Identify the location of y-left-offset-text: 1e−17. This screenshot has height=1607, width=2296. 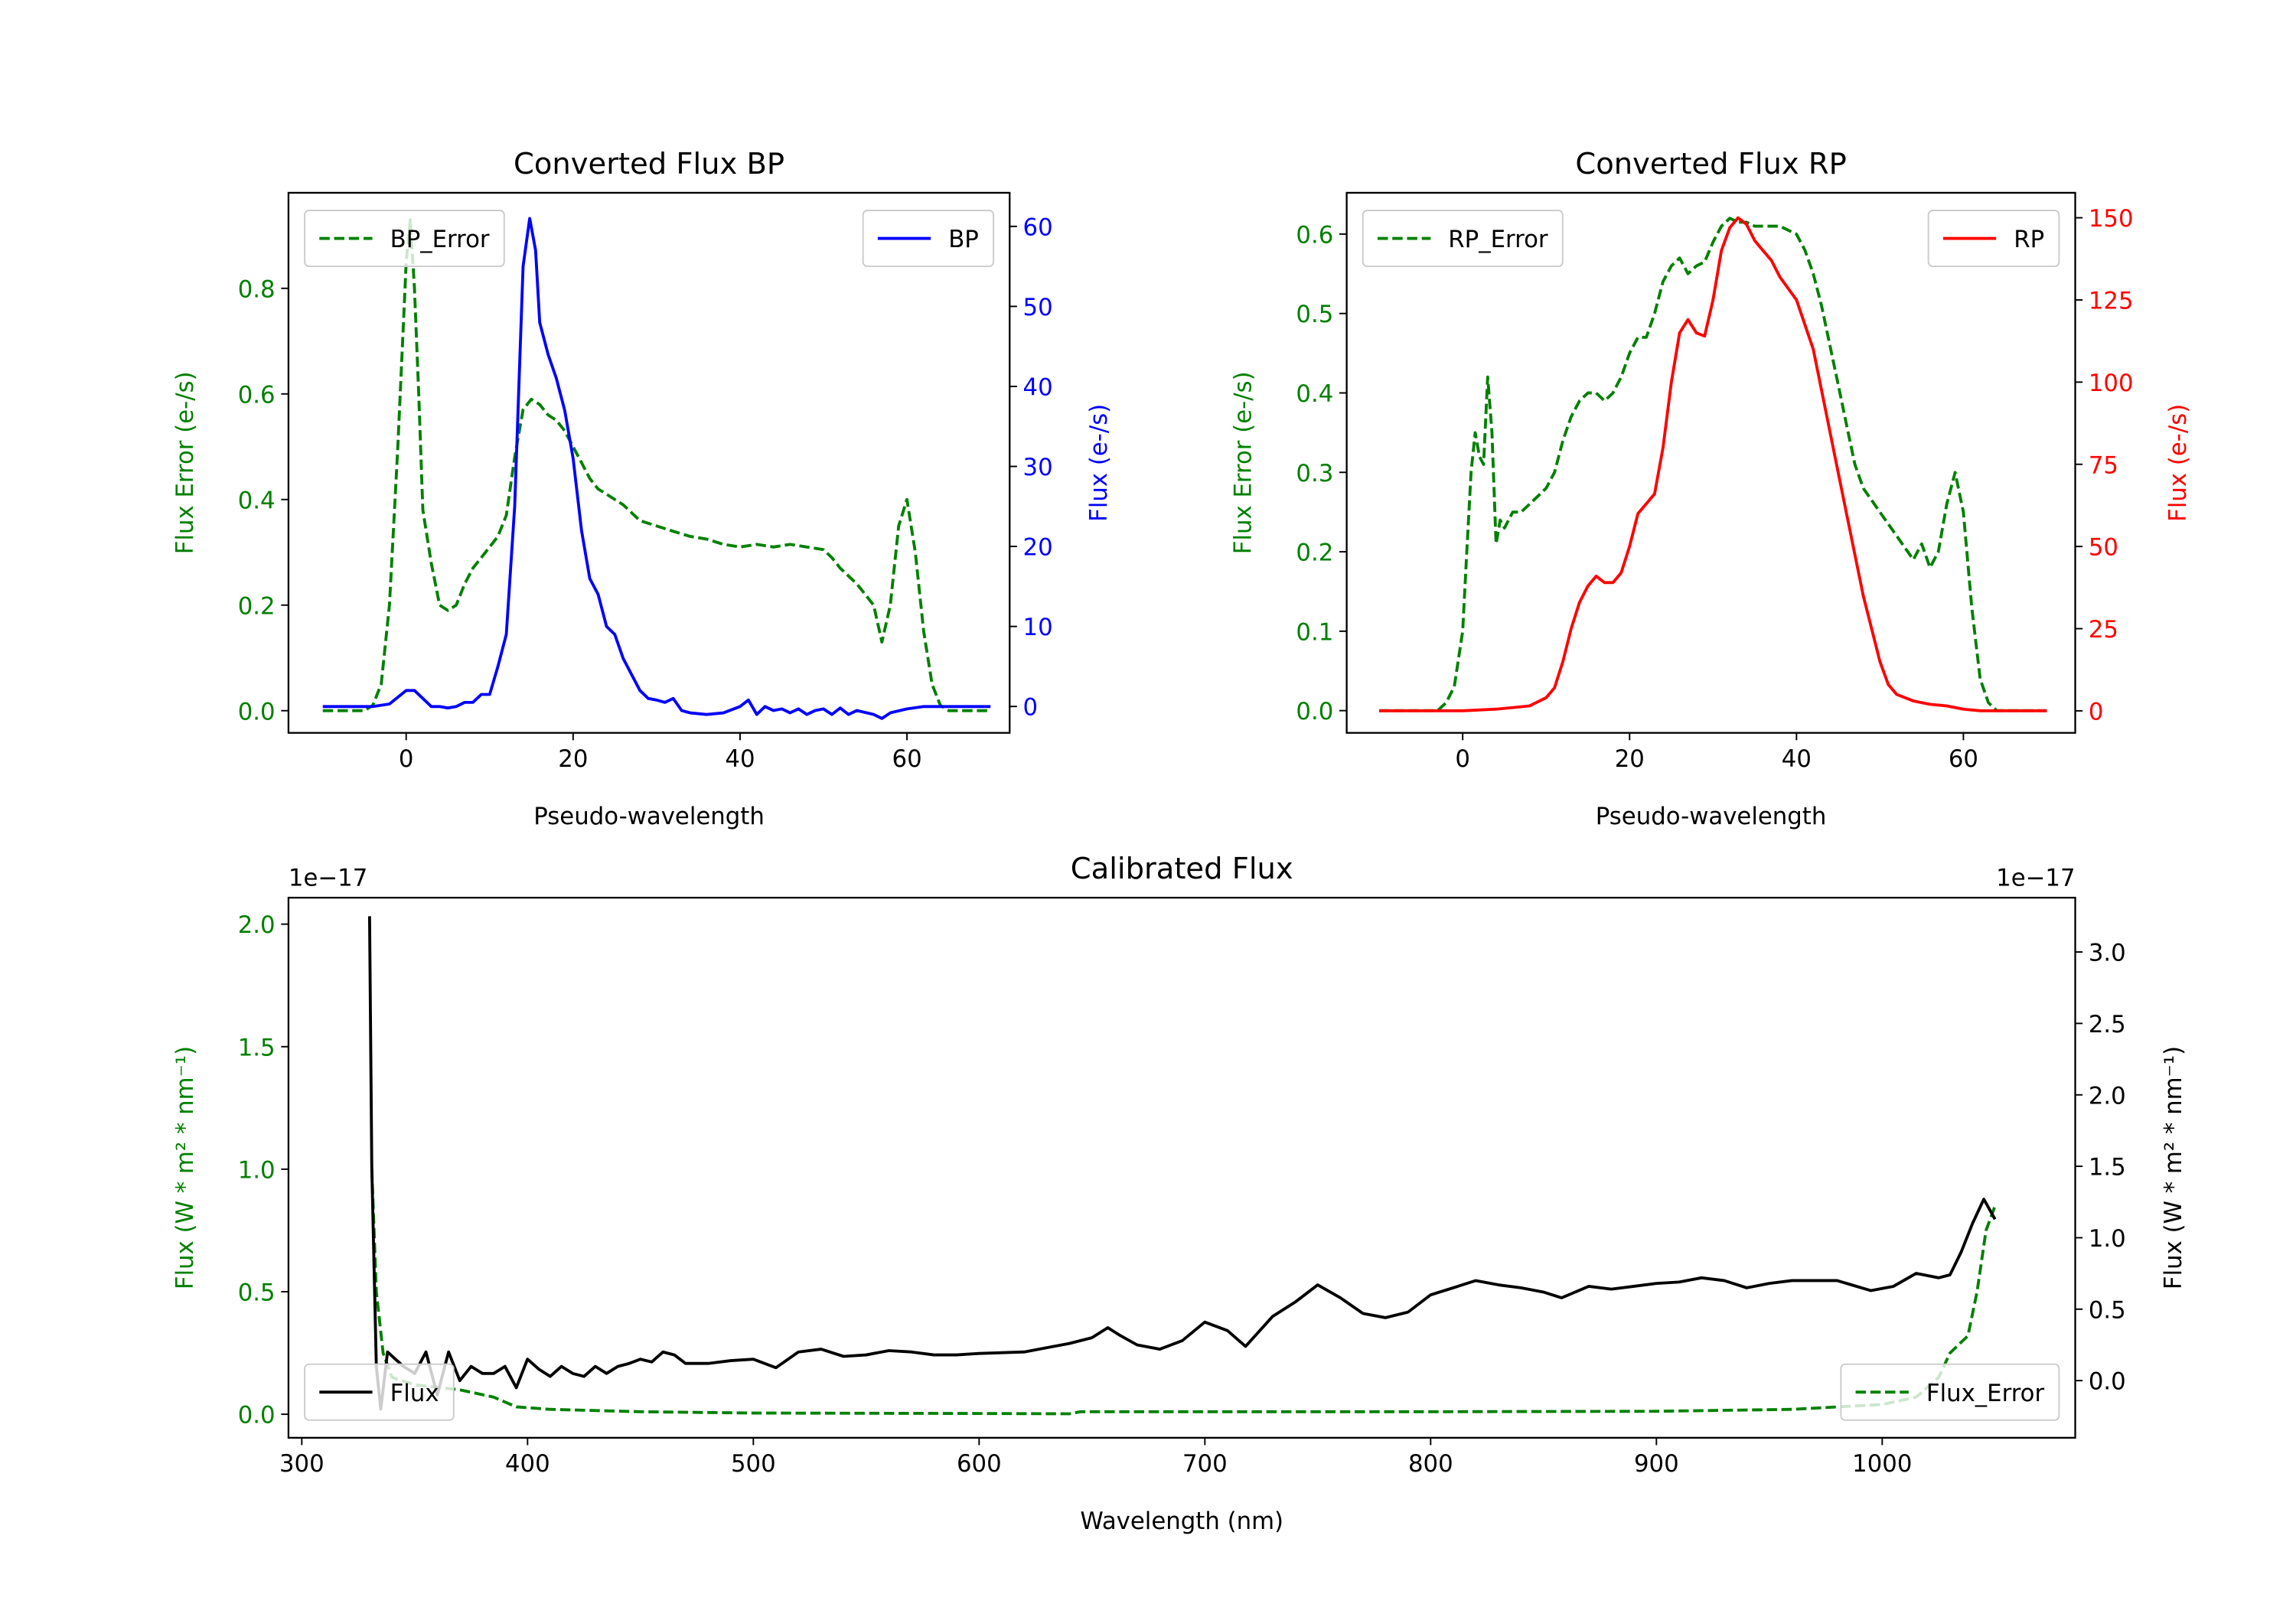
(328, 878).